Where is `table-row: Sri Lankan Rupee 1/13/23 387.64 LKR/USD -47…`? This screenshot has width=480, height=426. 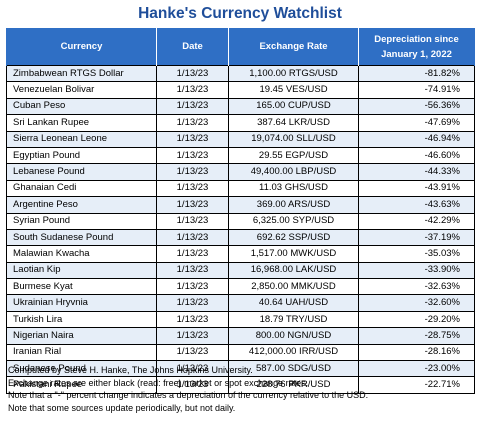
table-row: Sri Lankan Rupee 1/13/23 387.64 LKR/USD -47… is located at coordinates (240, 123).